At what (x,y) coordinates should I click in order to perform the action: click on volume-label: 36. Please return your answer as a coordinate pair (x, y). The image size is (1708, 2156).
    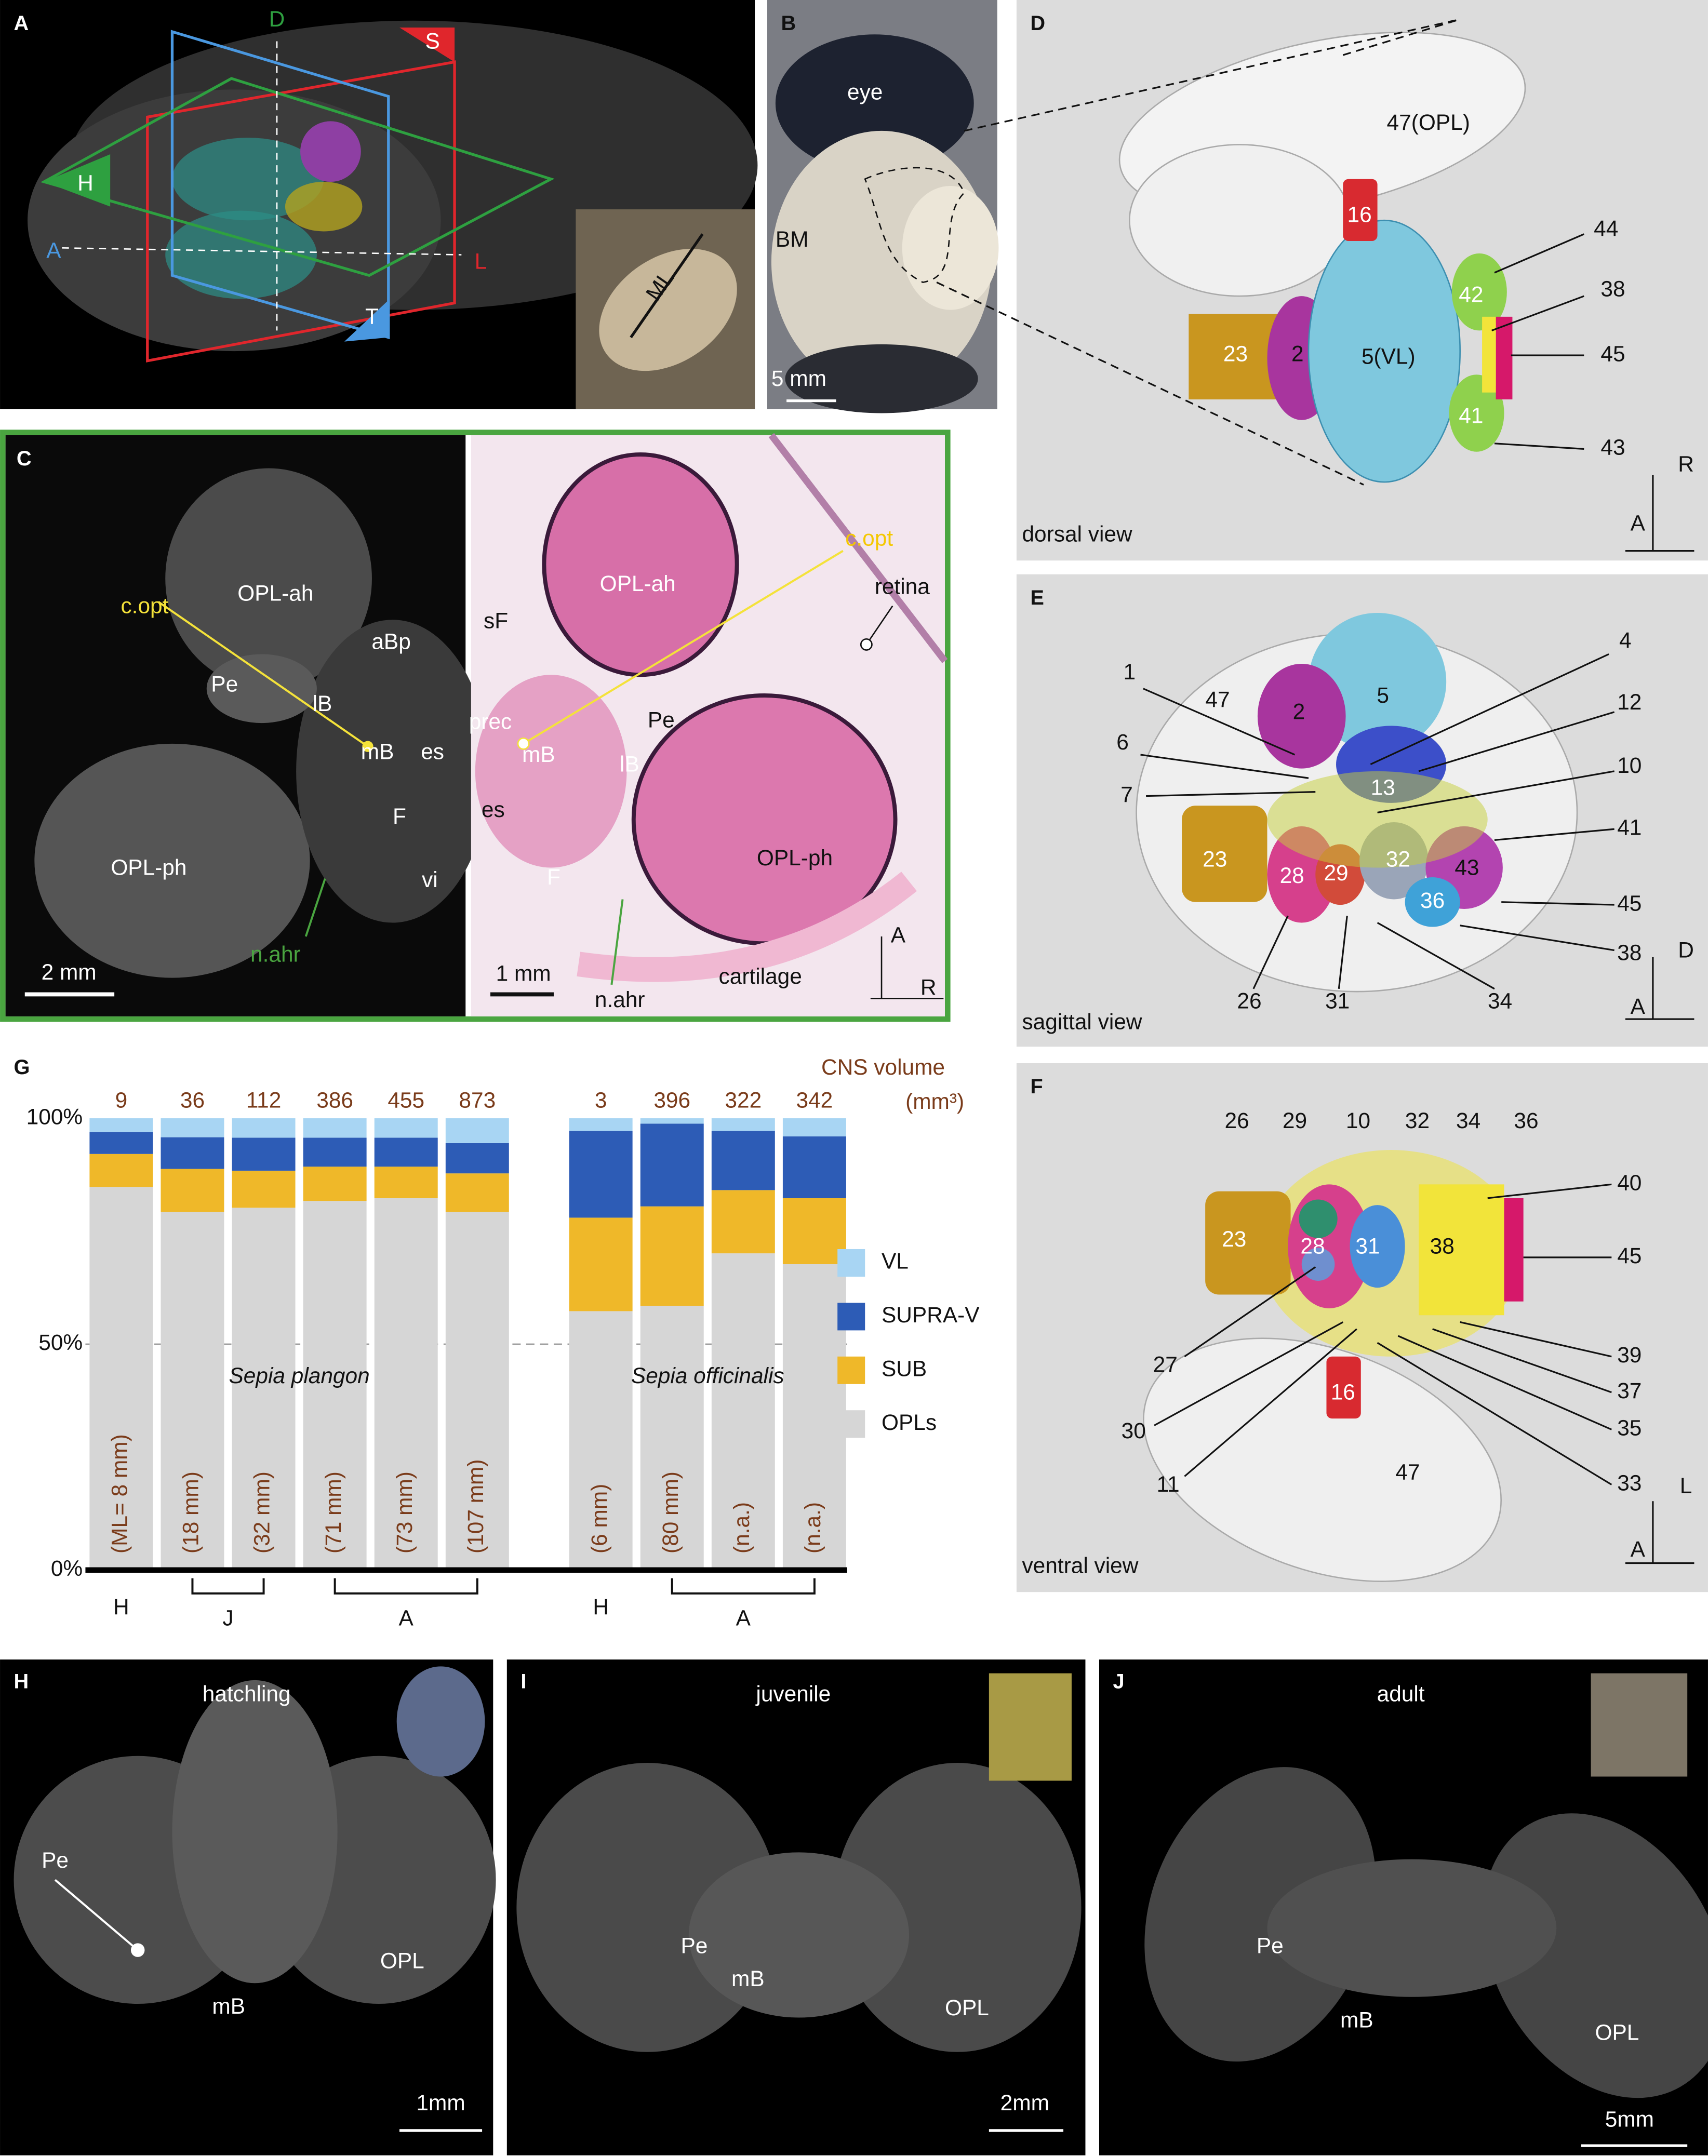
    Looking at the image, I should click on (192, 1100).